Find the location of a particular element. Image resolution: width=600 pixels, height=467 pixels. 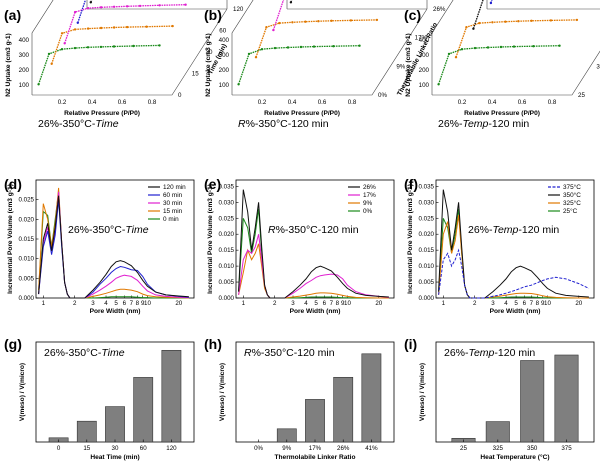

psd-series-60 min is located at coordinates (113, 249).